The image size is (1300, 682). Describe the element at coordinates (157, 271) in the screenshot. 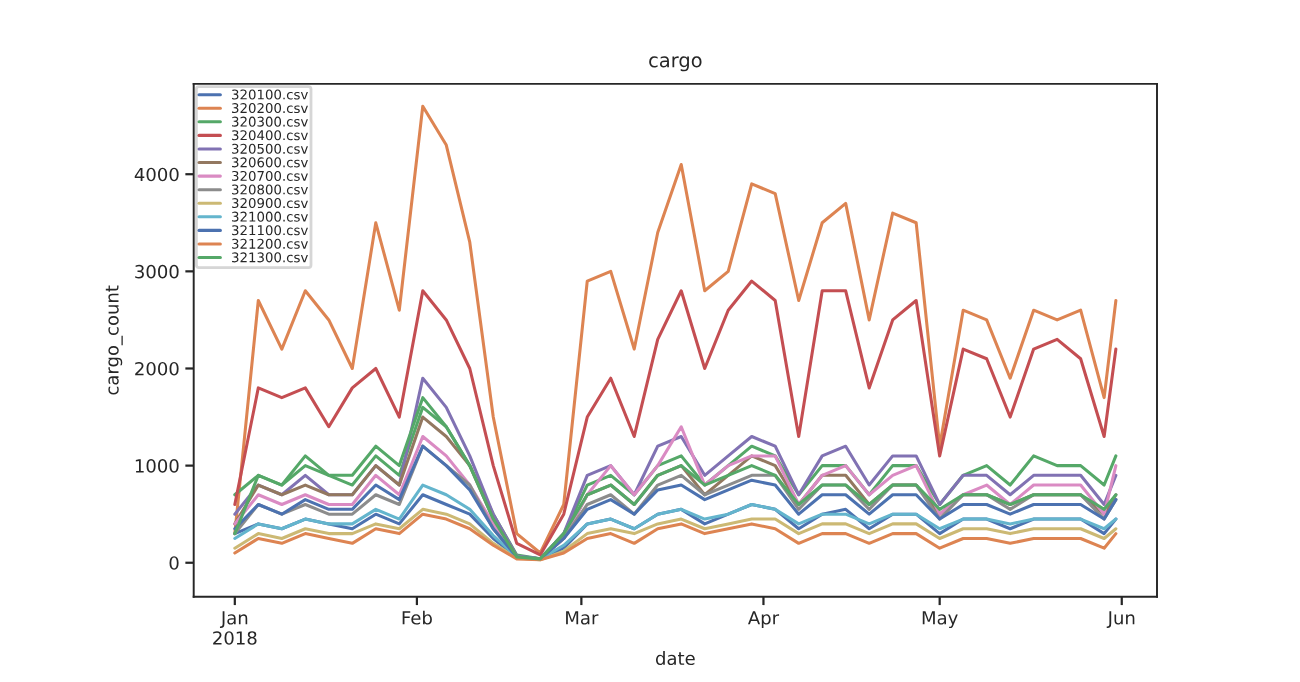

I see `y-tick-label: 3000` at that location.